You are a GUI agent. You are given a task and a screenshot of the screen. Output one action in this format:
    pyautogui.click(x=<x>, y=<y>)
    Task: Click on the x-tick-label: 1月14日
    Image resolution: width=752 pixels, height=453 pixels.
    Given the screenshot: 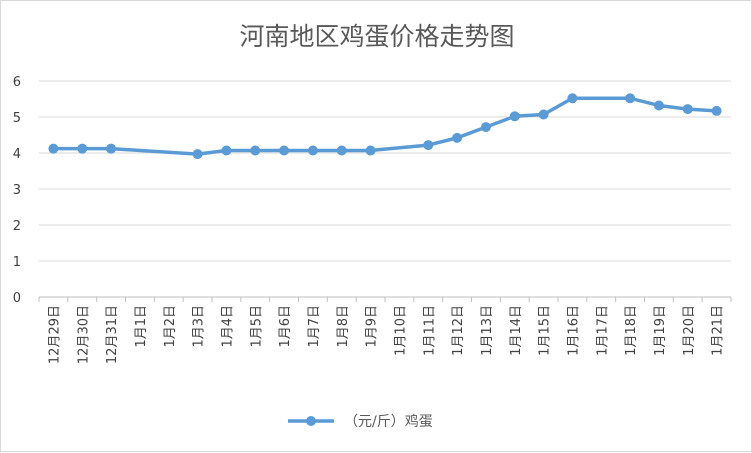 What is the action you would take?
    pyautogui.click(x=516, y=330)
    